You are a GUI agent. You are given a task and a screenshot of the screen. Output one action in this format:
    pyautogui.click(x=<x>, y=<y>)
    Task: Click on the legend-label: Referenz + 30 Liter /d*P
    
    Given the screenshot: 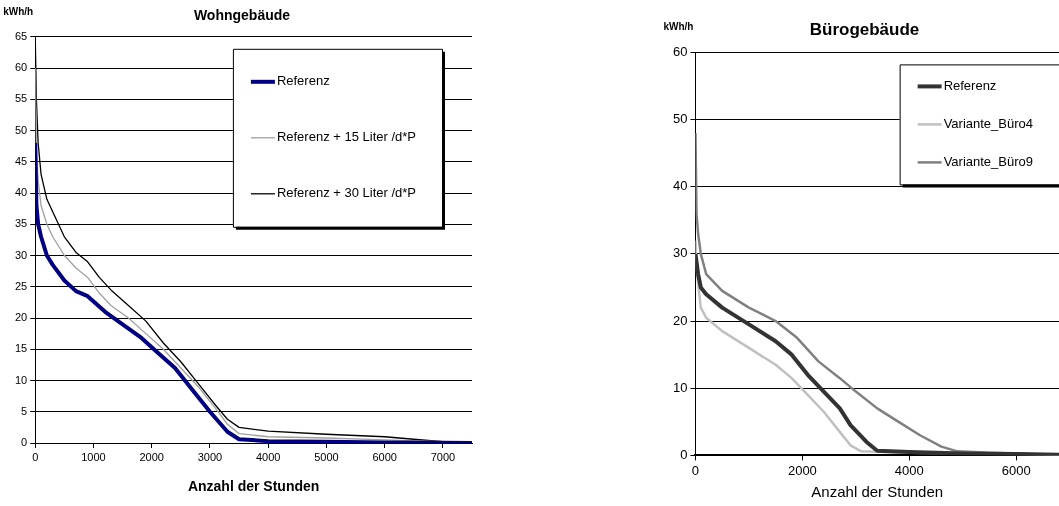 What is the action you would take?
    pyautogui.click(x=346, y=193)
    